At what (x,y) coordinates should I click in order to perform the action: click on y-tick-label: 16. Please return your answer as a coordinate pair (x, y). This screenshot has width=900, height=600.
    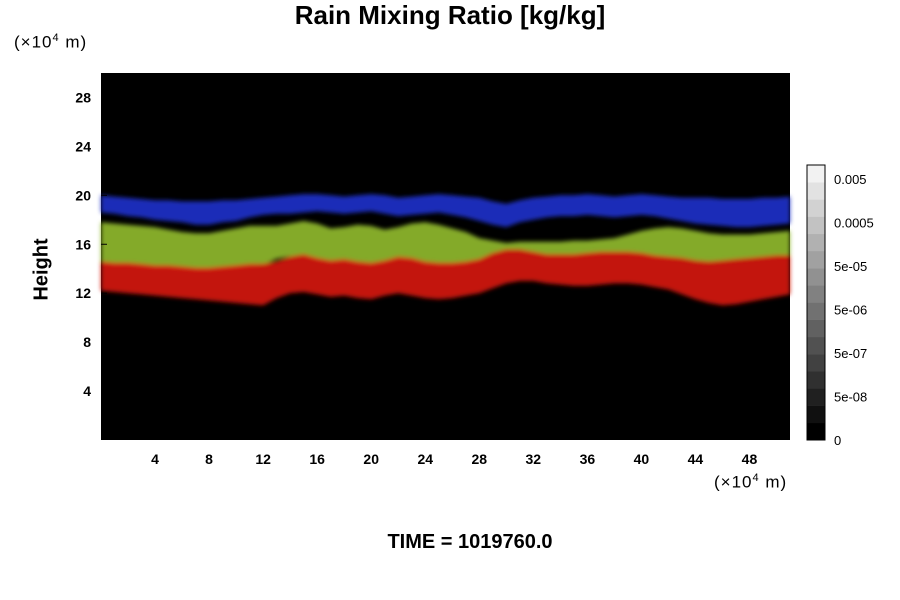
    Looking at the image, I should click on (83, 244).